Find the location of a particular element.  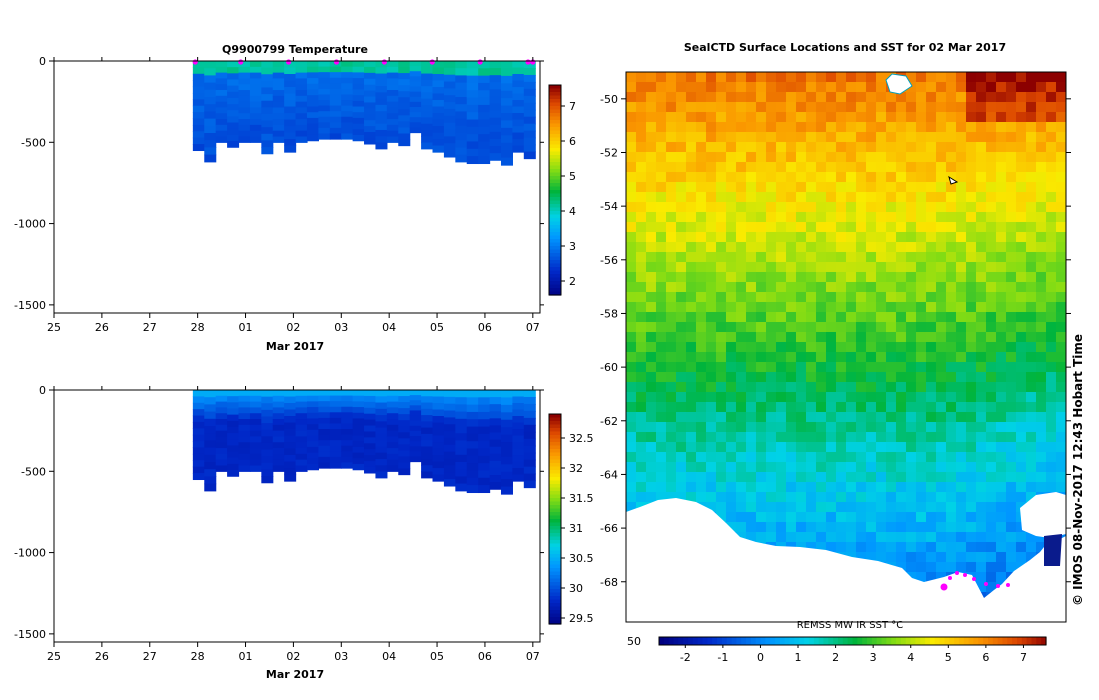

x-tick-label: 25 is located at coordinates (54, 656).